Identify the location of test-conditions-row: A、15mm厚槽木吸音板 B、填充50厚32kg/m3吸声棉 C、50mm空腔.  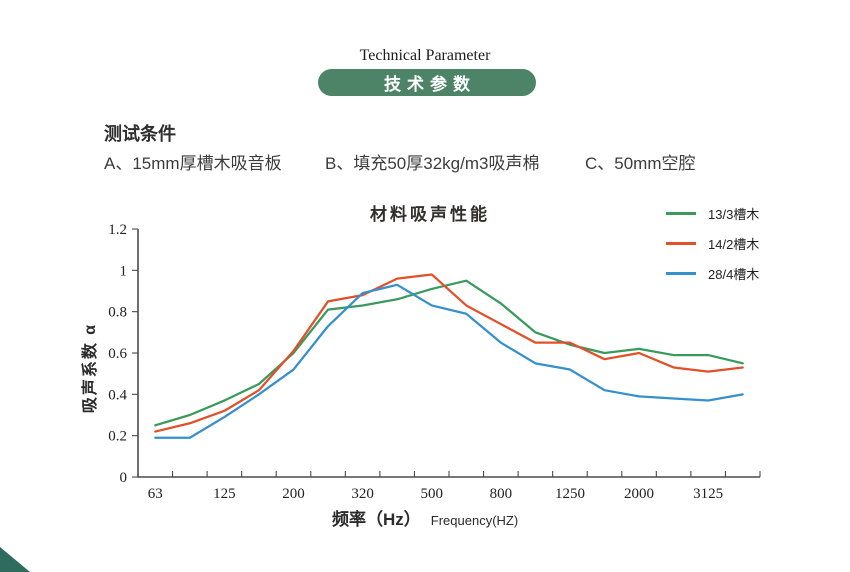
(464, 161).